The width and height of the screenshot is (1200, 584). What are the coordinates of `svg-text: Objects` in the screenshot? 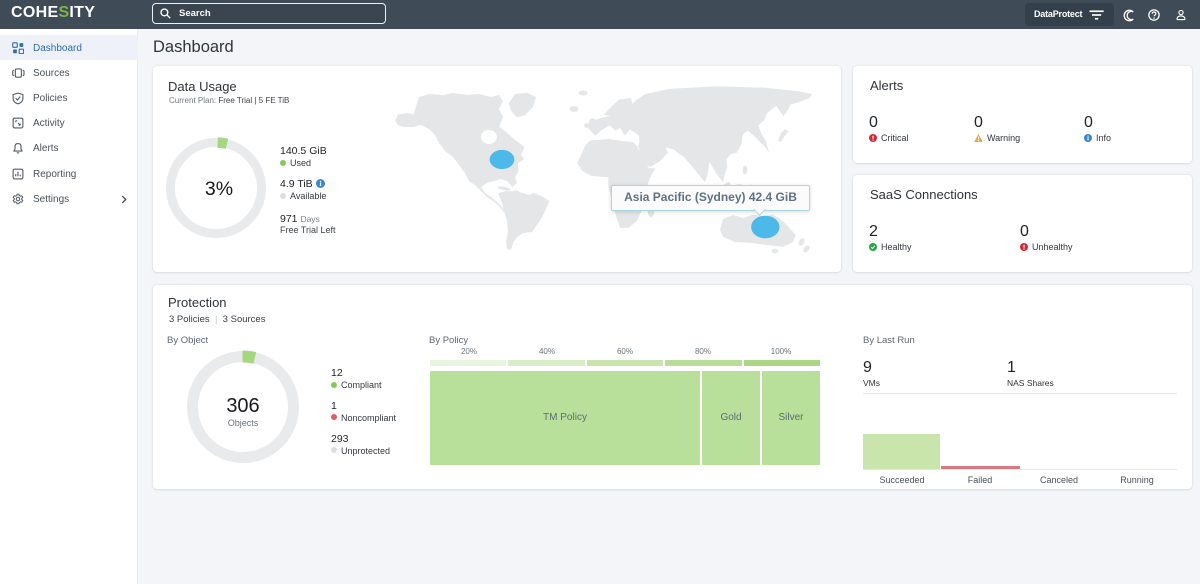 It's located at (243, 423).